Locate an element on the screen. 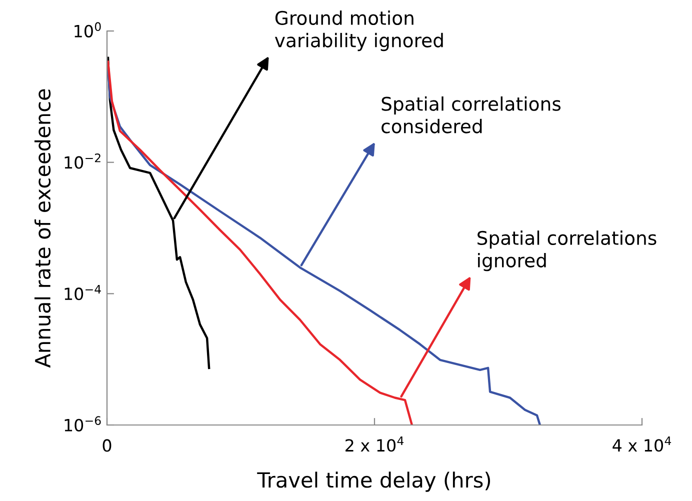 Image resolution: width=692 pixels, height=501 pixels. x-tick-label: 2 x 10$^{4}$ is located at coordinates (375, 444).